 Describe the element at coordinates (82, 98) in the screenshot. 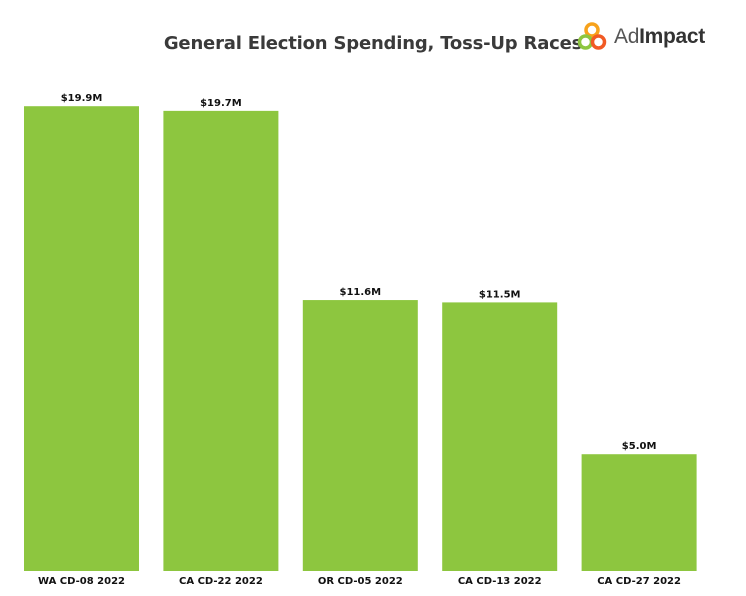

I see `bar-value-label: $19.9M` at that location.